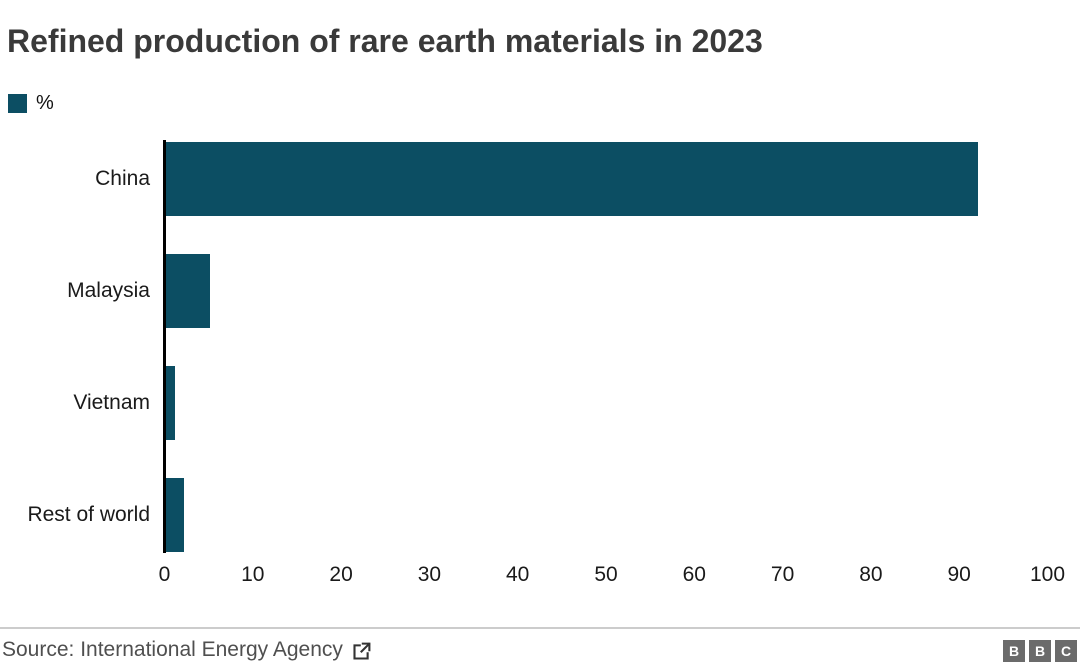 The image size is (1080, 671). Describe the element at coordinates (111, 402) in the screenshot. I see `category-label: Vietnam` at that location.